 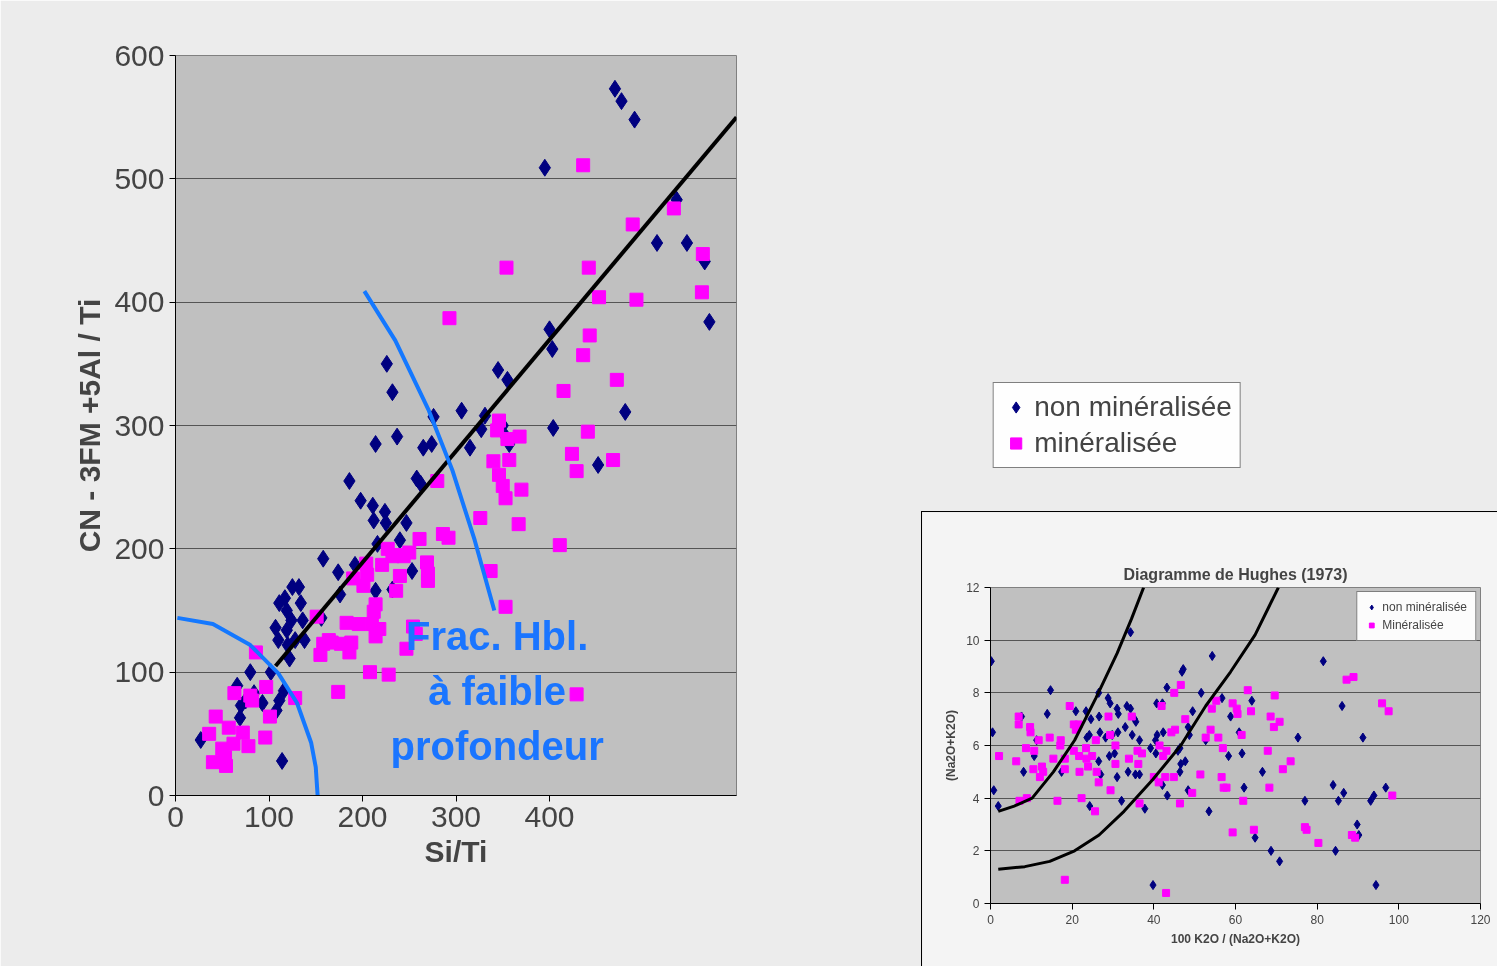 I want to click on y-axis-title: CN - 3FM +5Al / Ti, so click(x=90, y=425).